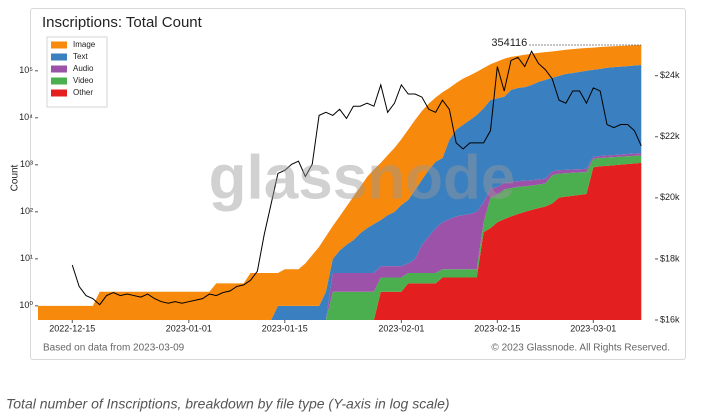 This screenshot has width=717, height=418. I want to click on legend-label: Text, so click(80, 56).